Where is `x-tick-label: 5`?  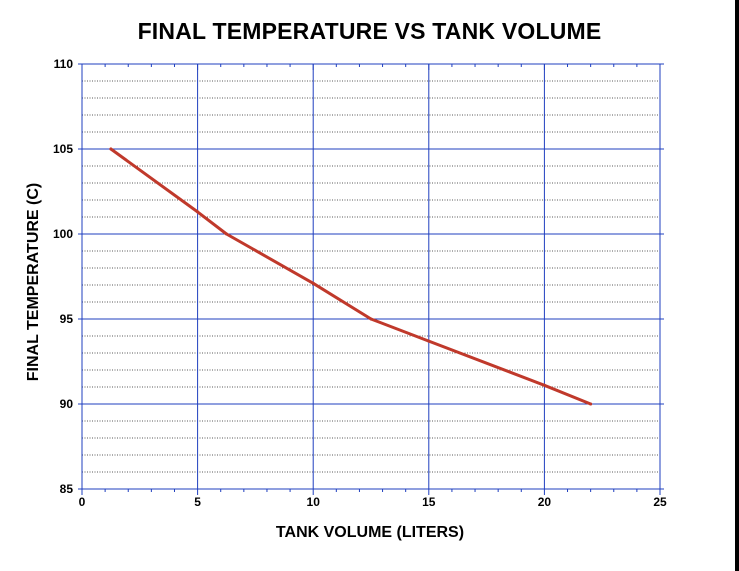 x-tick-label: 5 is located at coordinates (197, 502).